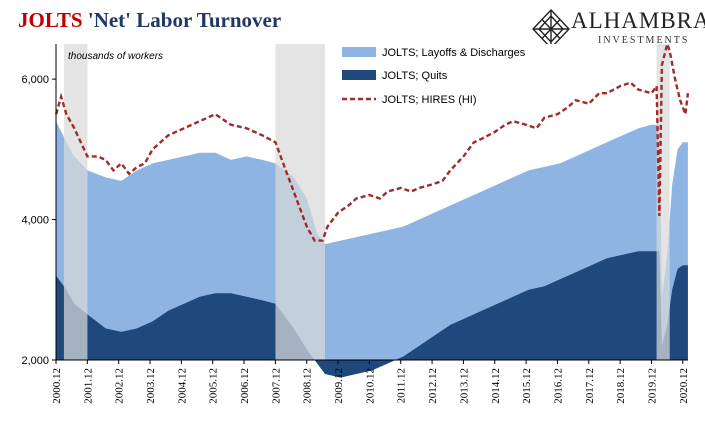 Image resolution: width=705 pixels, height=441 pixels. What do you see at coordinates (684, 386) in the screenshot?
I see `x-tick-label: 2020.12` at bounding box center [684, 386].